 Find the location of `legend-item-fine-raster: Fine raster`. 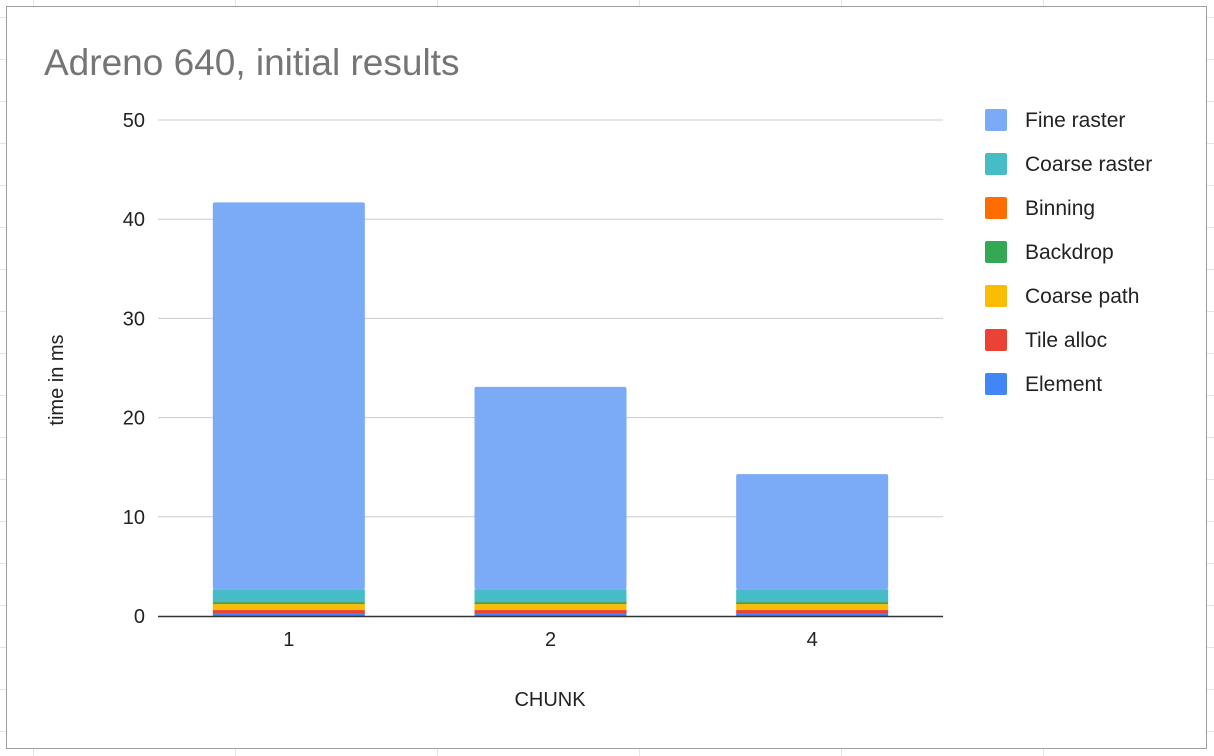

legend-item-fine-raster: Fine raster is located at coordinates (1055, 120).